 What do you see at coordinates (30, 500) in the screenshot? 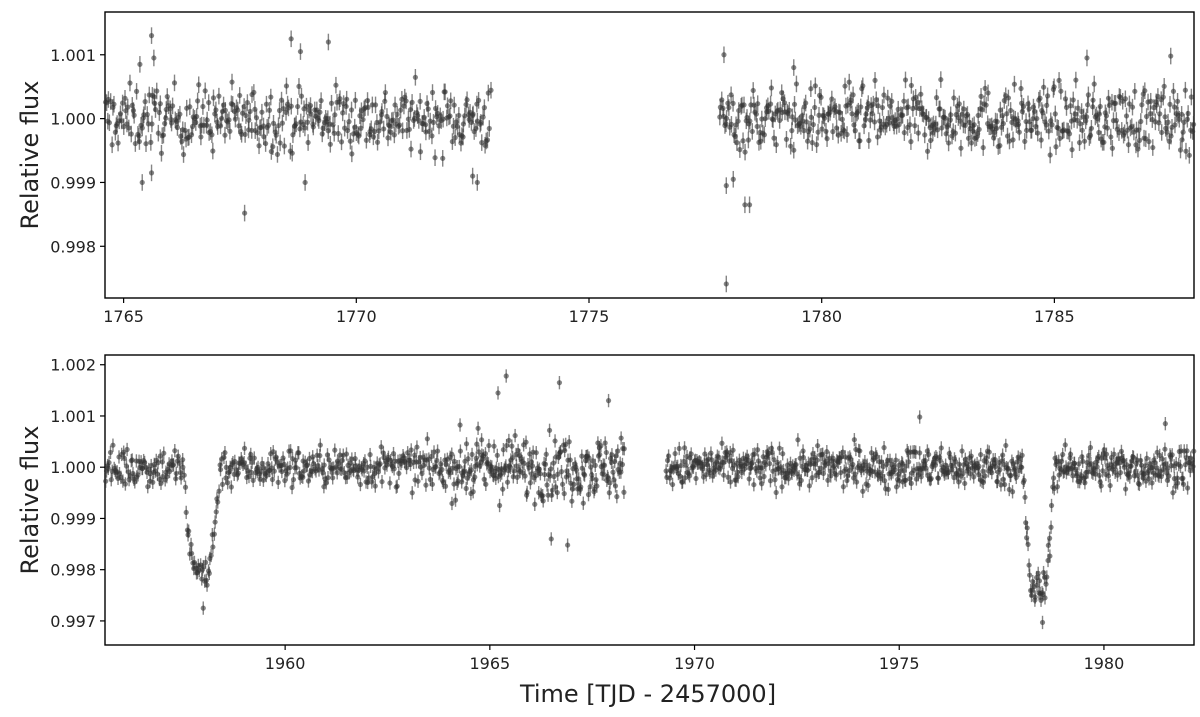
I see `bottom-y-axis-label: Relative flux` at bounding box center [30, 500].